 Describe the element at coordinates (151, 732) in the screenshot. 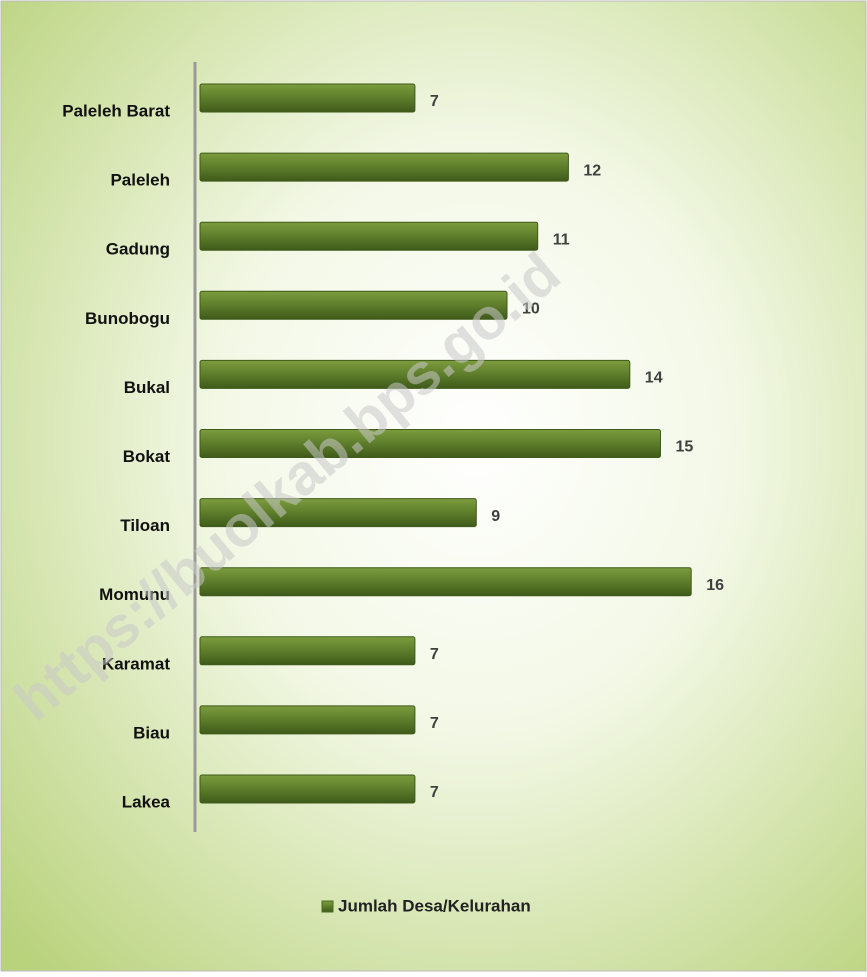

I see `category-label: Biau` at that location.